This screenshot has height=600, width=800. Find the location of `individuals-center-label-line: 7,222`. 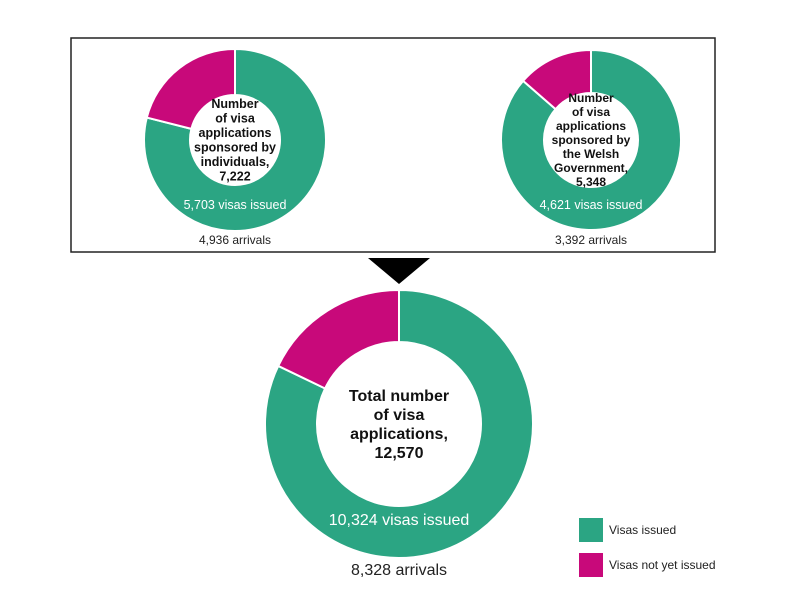

individuals-center-label-line: 7,222 is located at coordinates (234, 177).